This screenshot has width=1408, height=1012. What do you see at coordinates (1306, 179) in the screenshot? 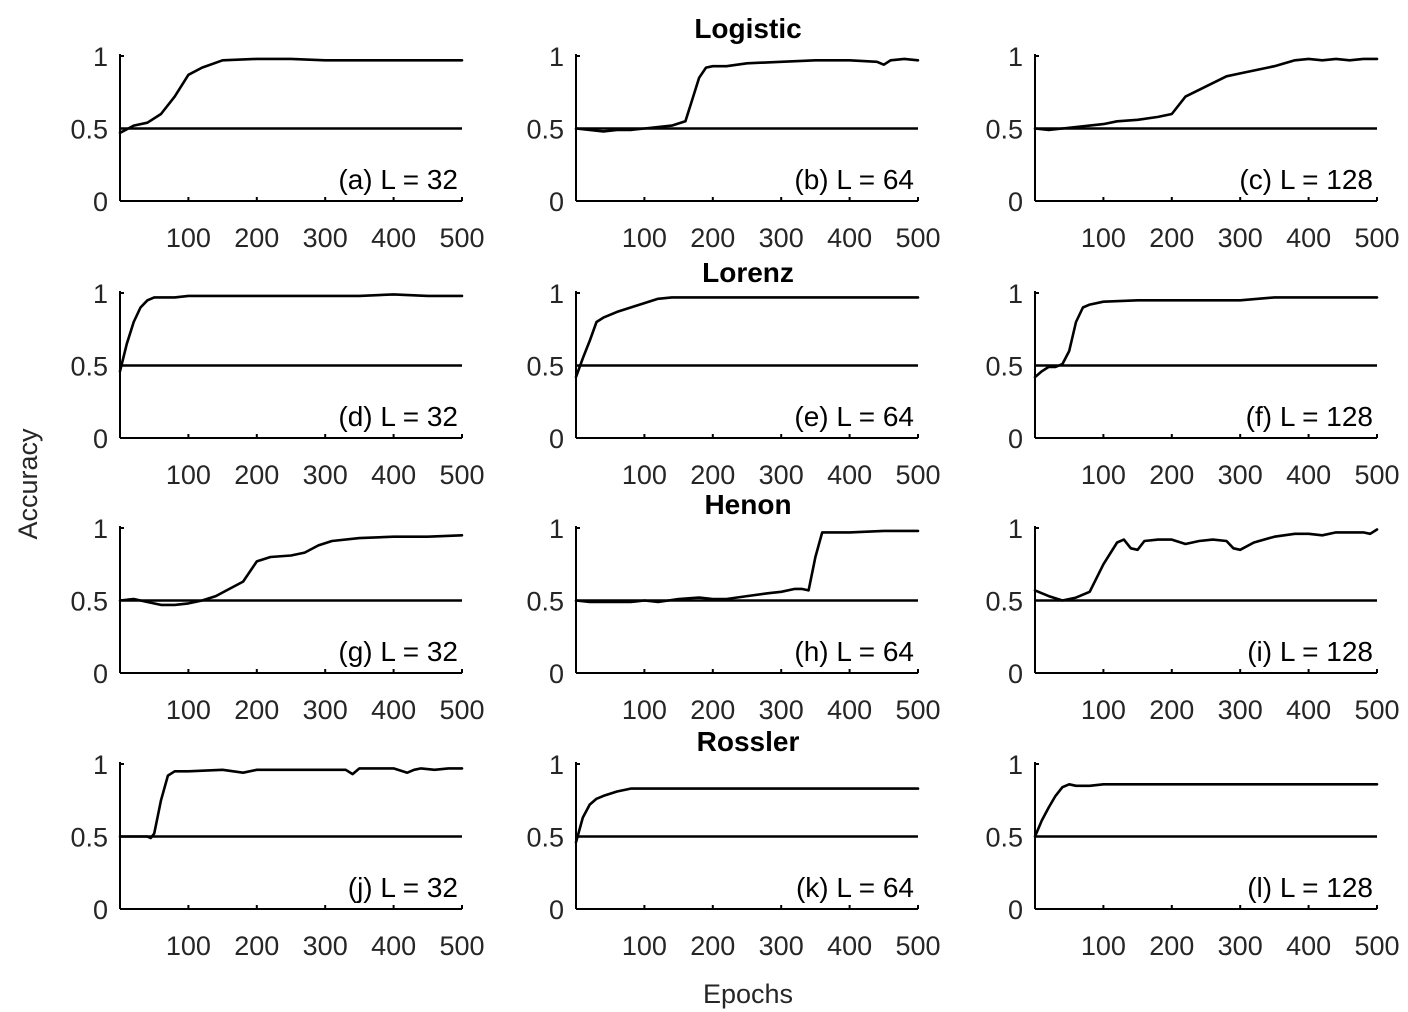
I see `panel-label: (c) L = 128` at bounding box center [1306, 179].